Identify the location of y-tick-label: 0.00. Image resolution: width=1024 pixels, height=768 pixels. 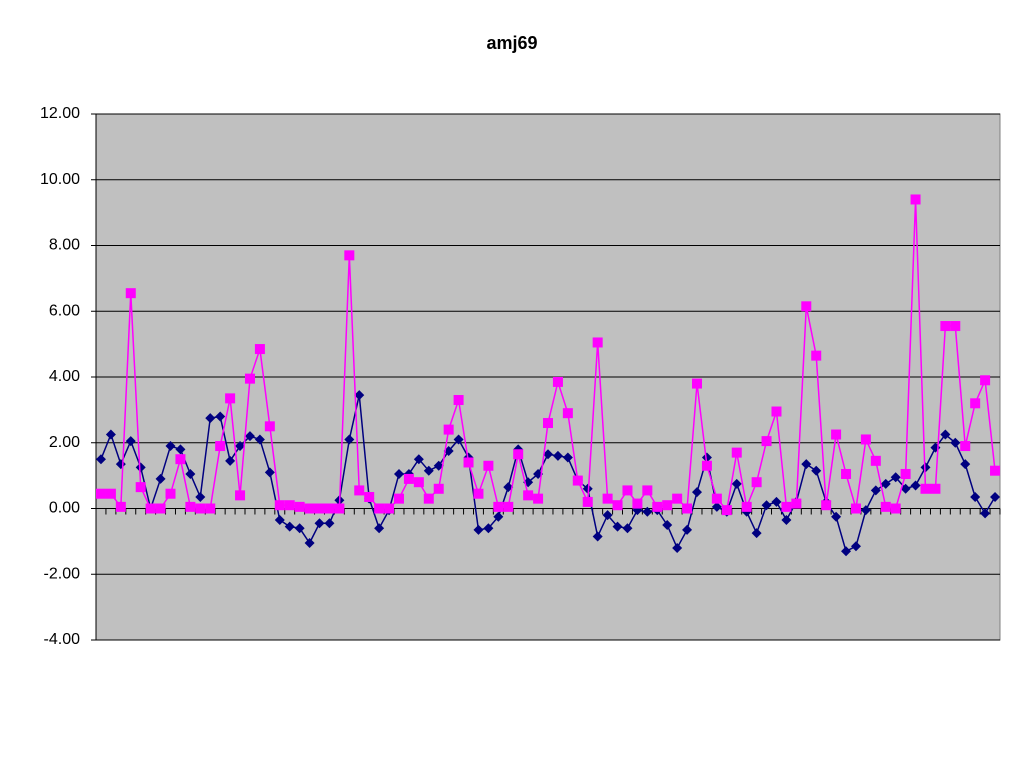
(64, 508).